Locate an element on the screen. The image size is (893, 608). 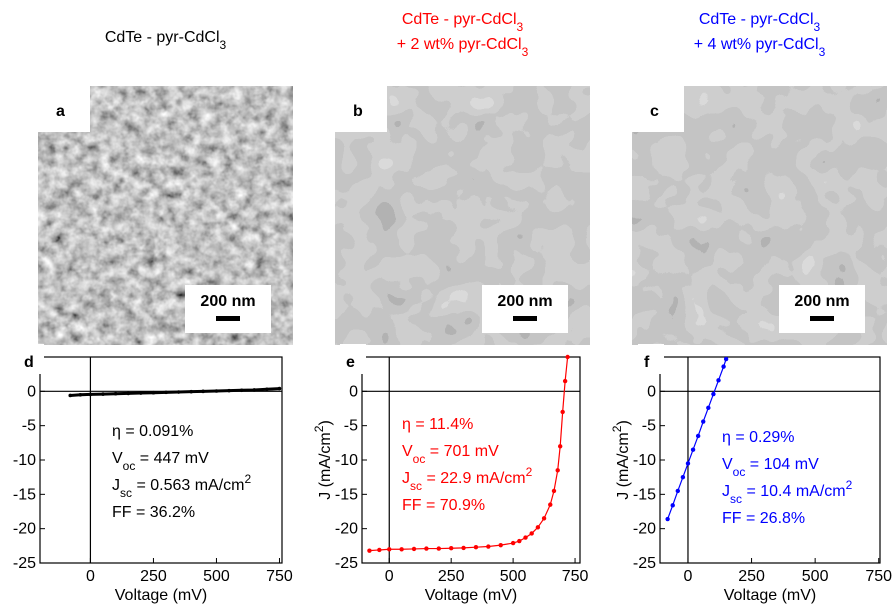
annotation: η = 11.4% is located at coordinates (437, 424).